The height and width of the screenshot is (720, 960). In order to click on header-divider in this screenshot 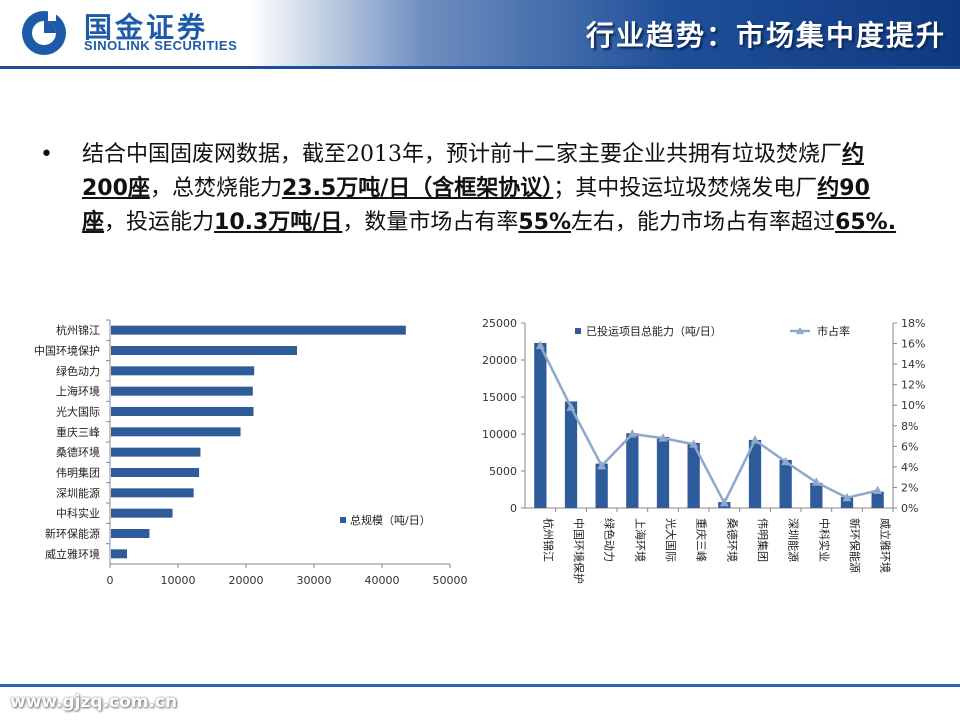, I will do `click(480, 67)`.